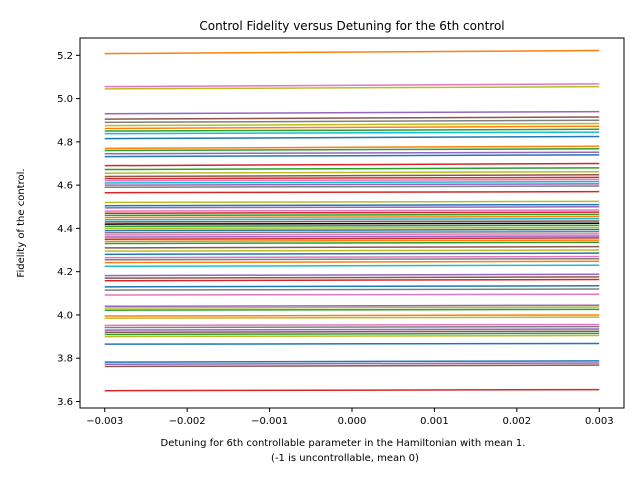 Image resolution: width=640 pixels, height=480 pixels. I want to click on y-tick-label: 5.0, so click(65, 99).